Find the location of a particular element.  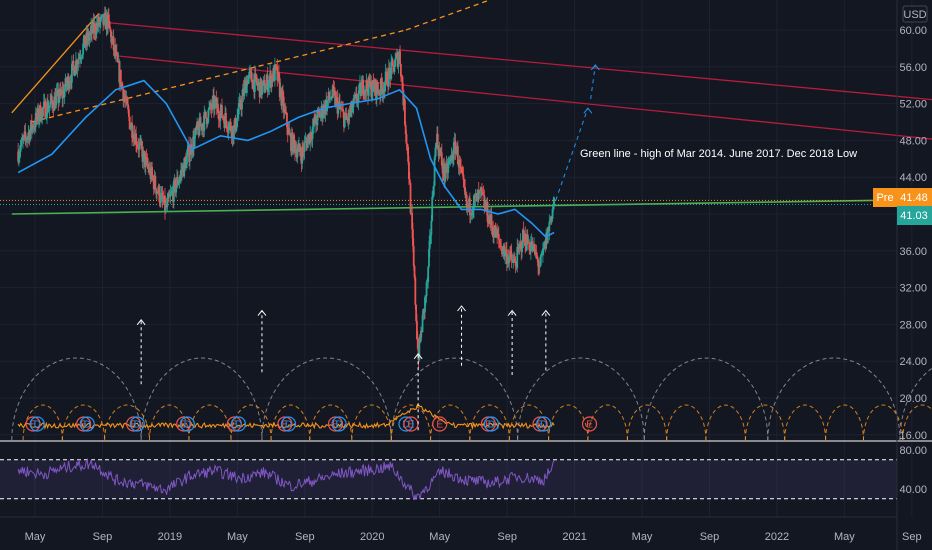

earnings-dividend-markers: ED ED ED ED ED ED ED DE E ED ED E is located at coordinates (311, 424).